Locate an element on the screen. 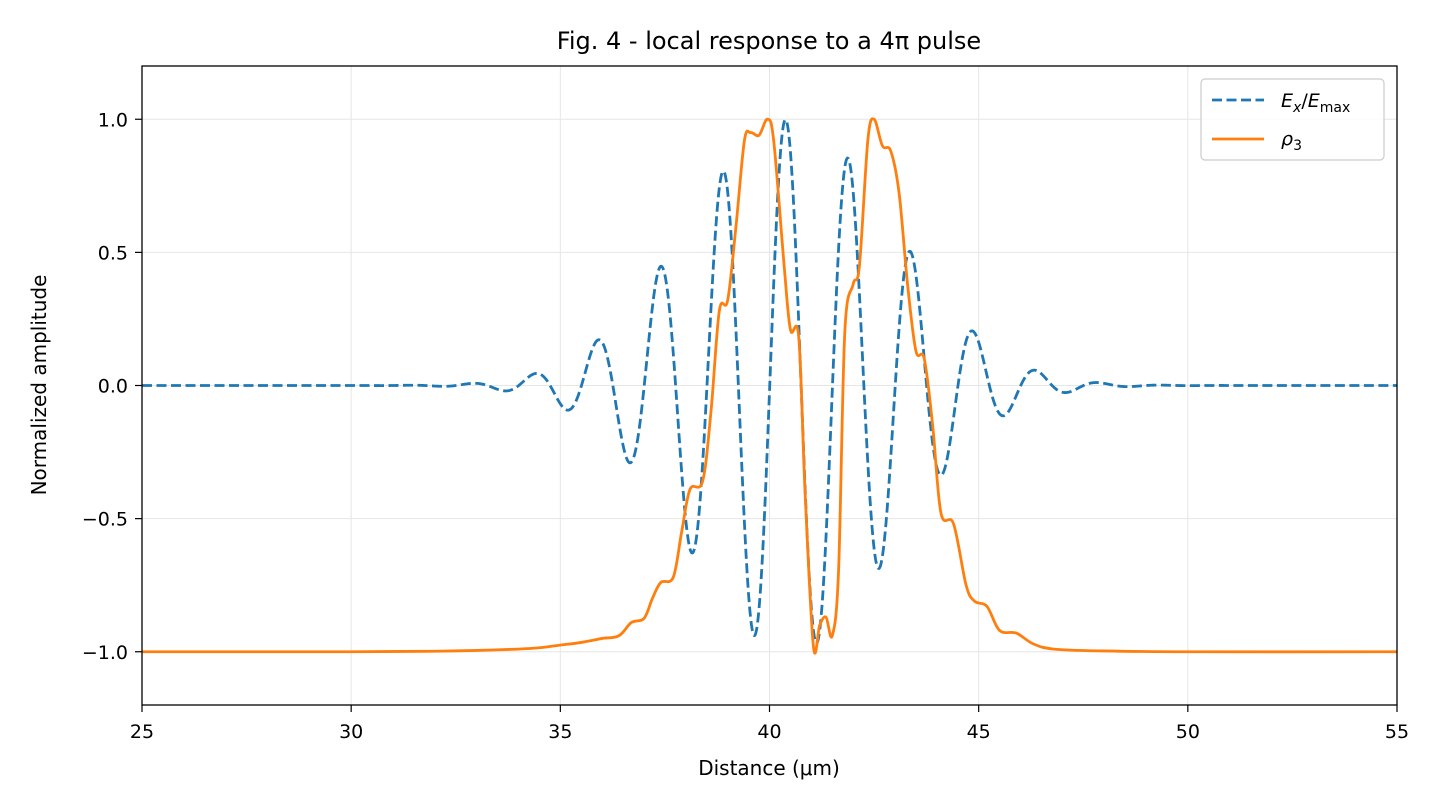  y-tick-label: 1.0 is located at coordinates (113, 120).